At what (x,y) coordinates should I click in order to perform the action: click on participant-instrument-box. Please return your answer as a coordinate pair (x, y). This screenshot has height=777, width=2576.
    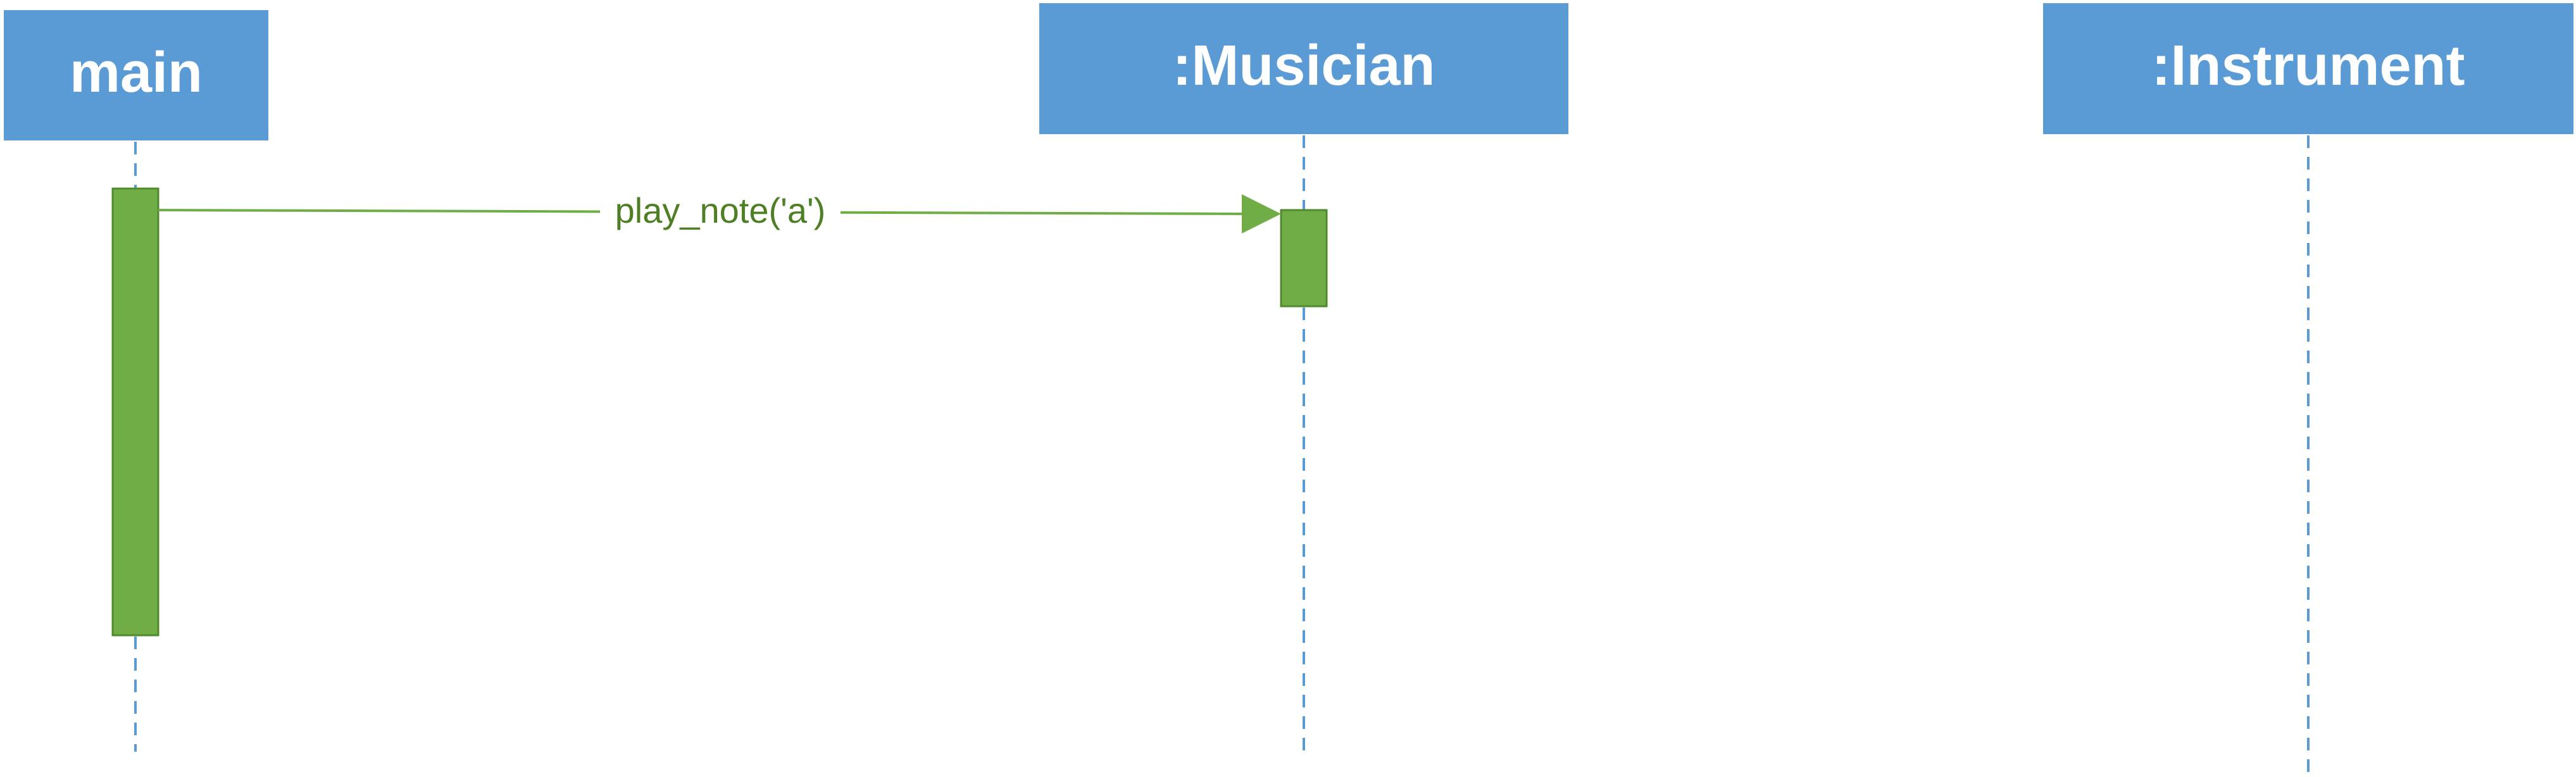
    Looking at the image, I should click on (2308, 68).